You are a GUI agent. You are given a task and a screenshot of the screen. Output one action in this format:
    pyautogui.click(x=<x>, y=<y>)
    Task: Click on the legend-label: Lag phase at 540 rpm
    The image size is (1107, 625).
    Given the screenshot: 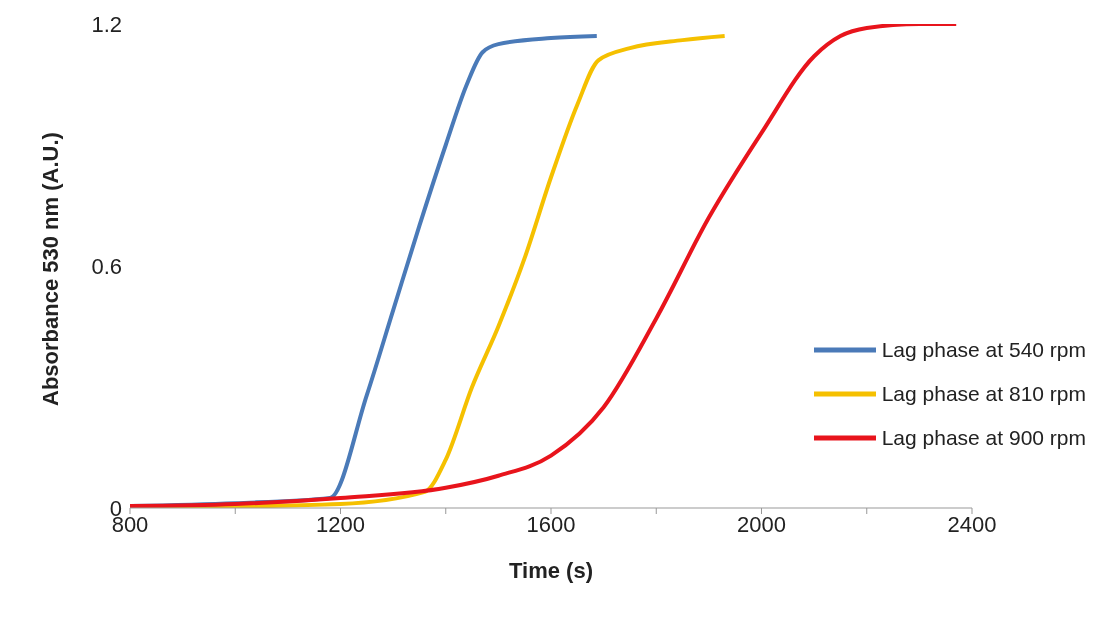 What is the action you would take?
    pyautogui.click(x=983, y=350)
    